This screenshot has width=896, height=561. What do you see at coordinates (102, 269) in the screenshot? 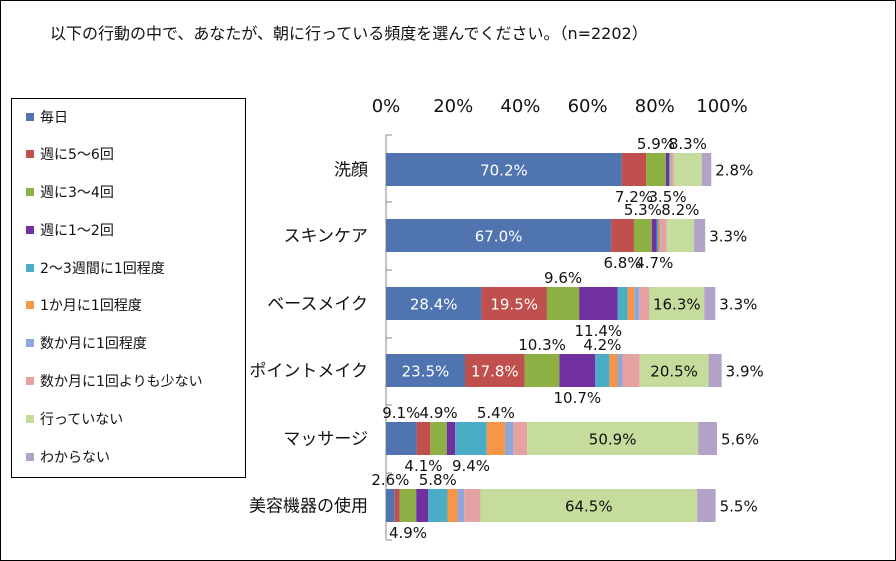
I see `legend-label: 2～3週間に1回程度` at bounding box center [102, 269].